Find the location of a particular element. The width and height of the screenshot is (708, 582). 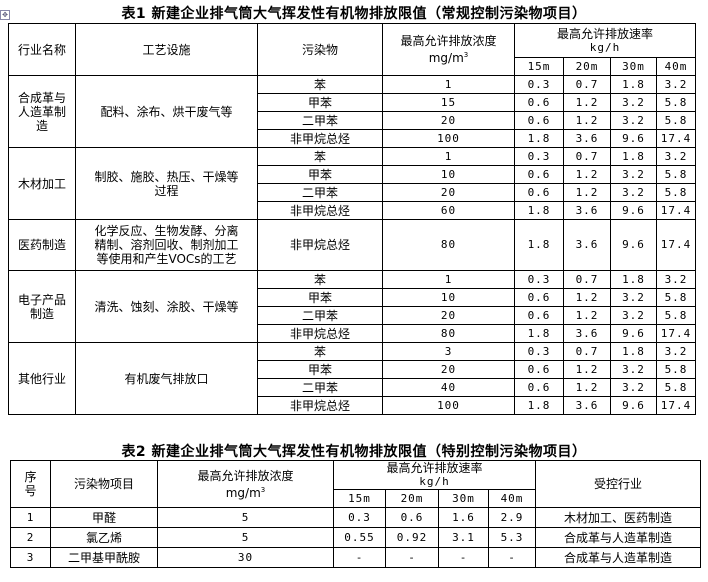

no-cell: 2 is located at coordinates (30, 537).